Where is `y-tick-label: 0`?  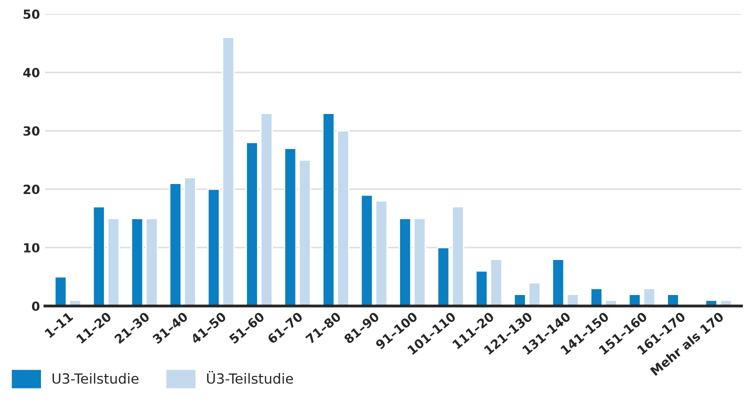
y-tick-label: 0 is located at coordinates (36, 306).